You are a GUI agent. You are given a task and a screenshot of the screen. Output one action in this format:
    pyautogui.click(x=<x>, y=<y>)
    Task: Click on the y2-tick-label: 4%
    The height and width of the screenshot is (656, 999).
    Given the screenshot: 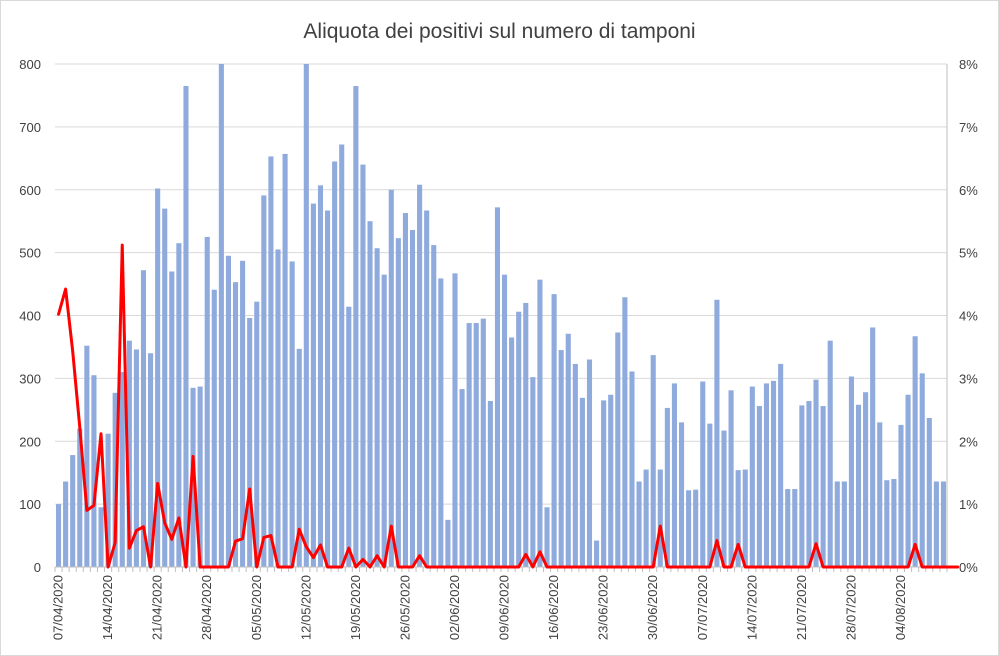 What is the action you would take?
    pyautogui.click(x=968, y=316)
    